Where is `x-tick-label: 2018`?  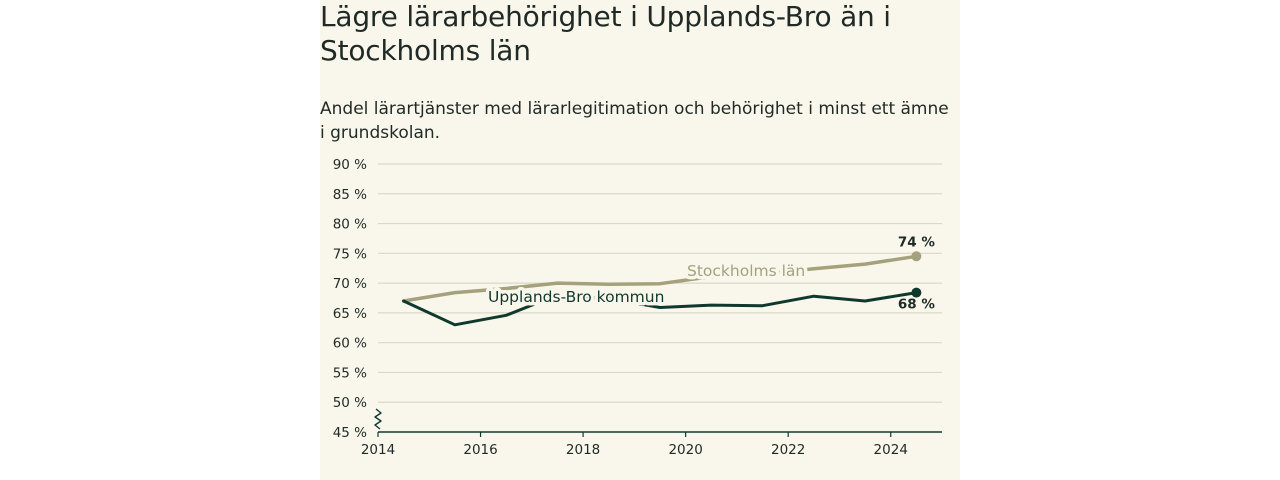 x-tick-label: 2018 is located at coordinates (583, 450).